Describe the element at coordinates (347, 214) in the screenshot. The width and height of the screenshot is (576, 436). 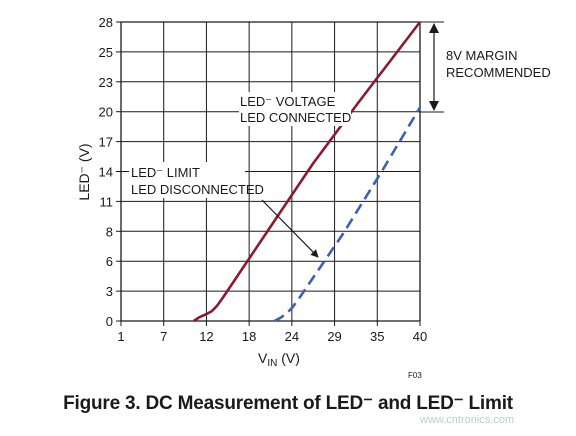
I see `disconnected-limit-line` at that location.